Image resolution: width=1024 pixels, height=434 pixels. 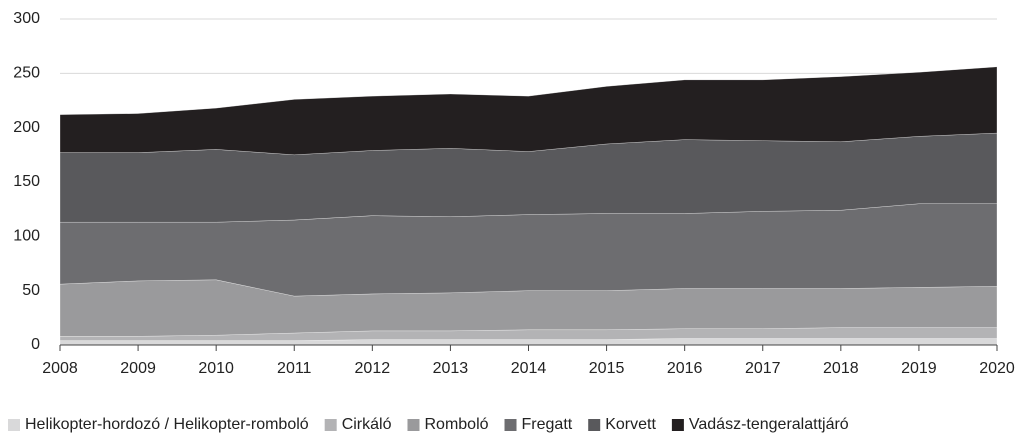 What do you see at coordinates (167, 424) in the screenshot?
I see `legend-label: Helikopter-hordozó / Helikopter-romboló` at bounding box center [167, 424].